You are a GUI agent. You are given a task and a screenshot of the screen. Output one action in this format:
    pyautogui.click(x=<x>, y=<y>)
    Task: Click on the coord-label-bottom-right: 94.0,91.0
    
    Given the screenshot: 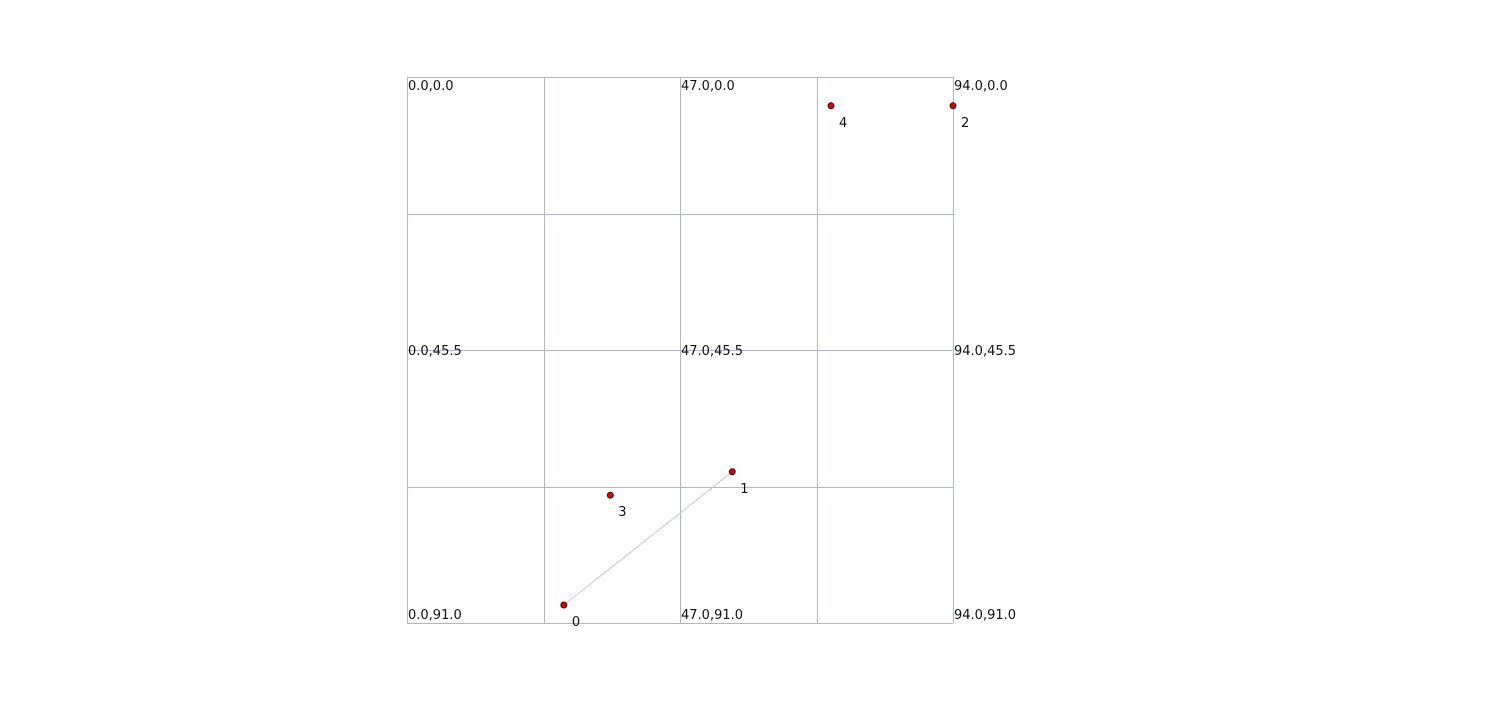 What is the action you would take?
    pyautogui.click(x=985, y=615)
    